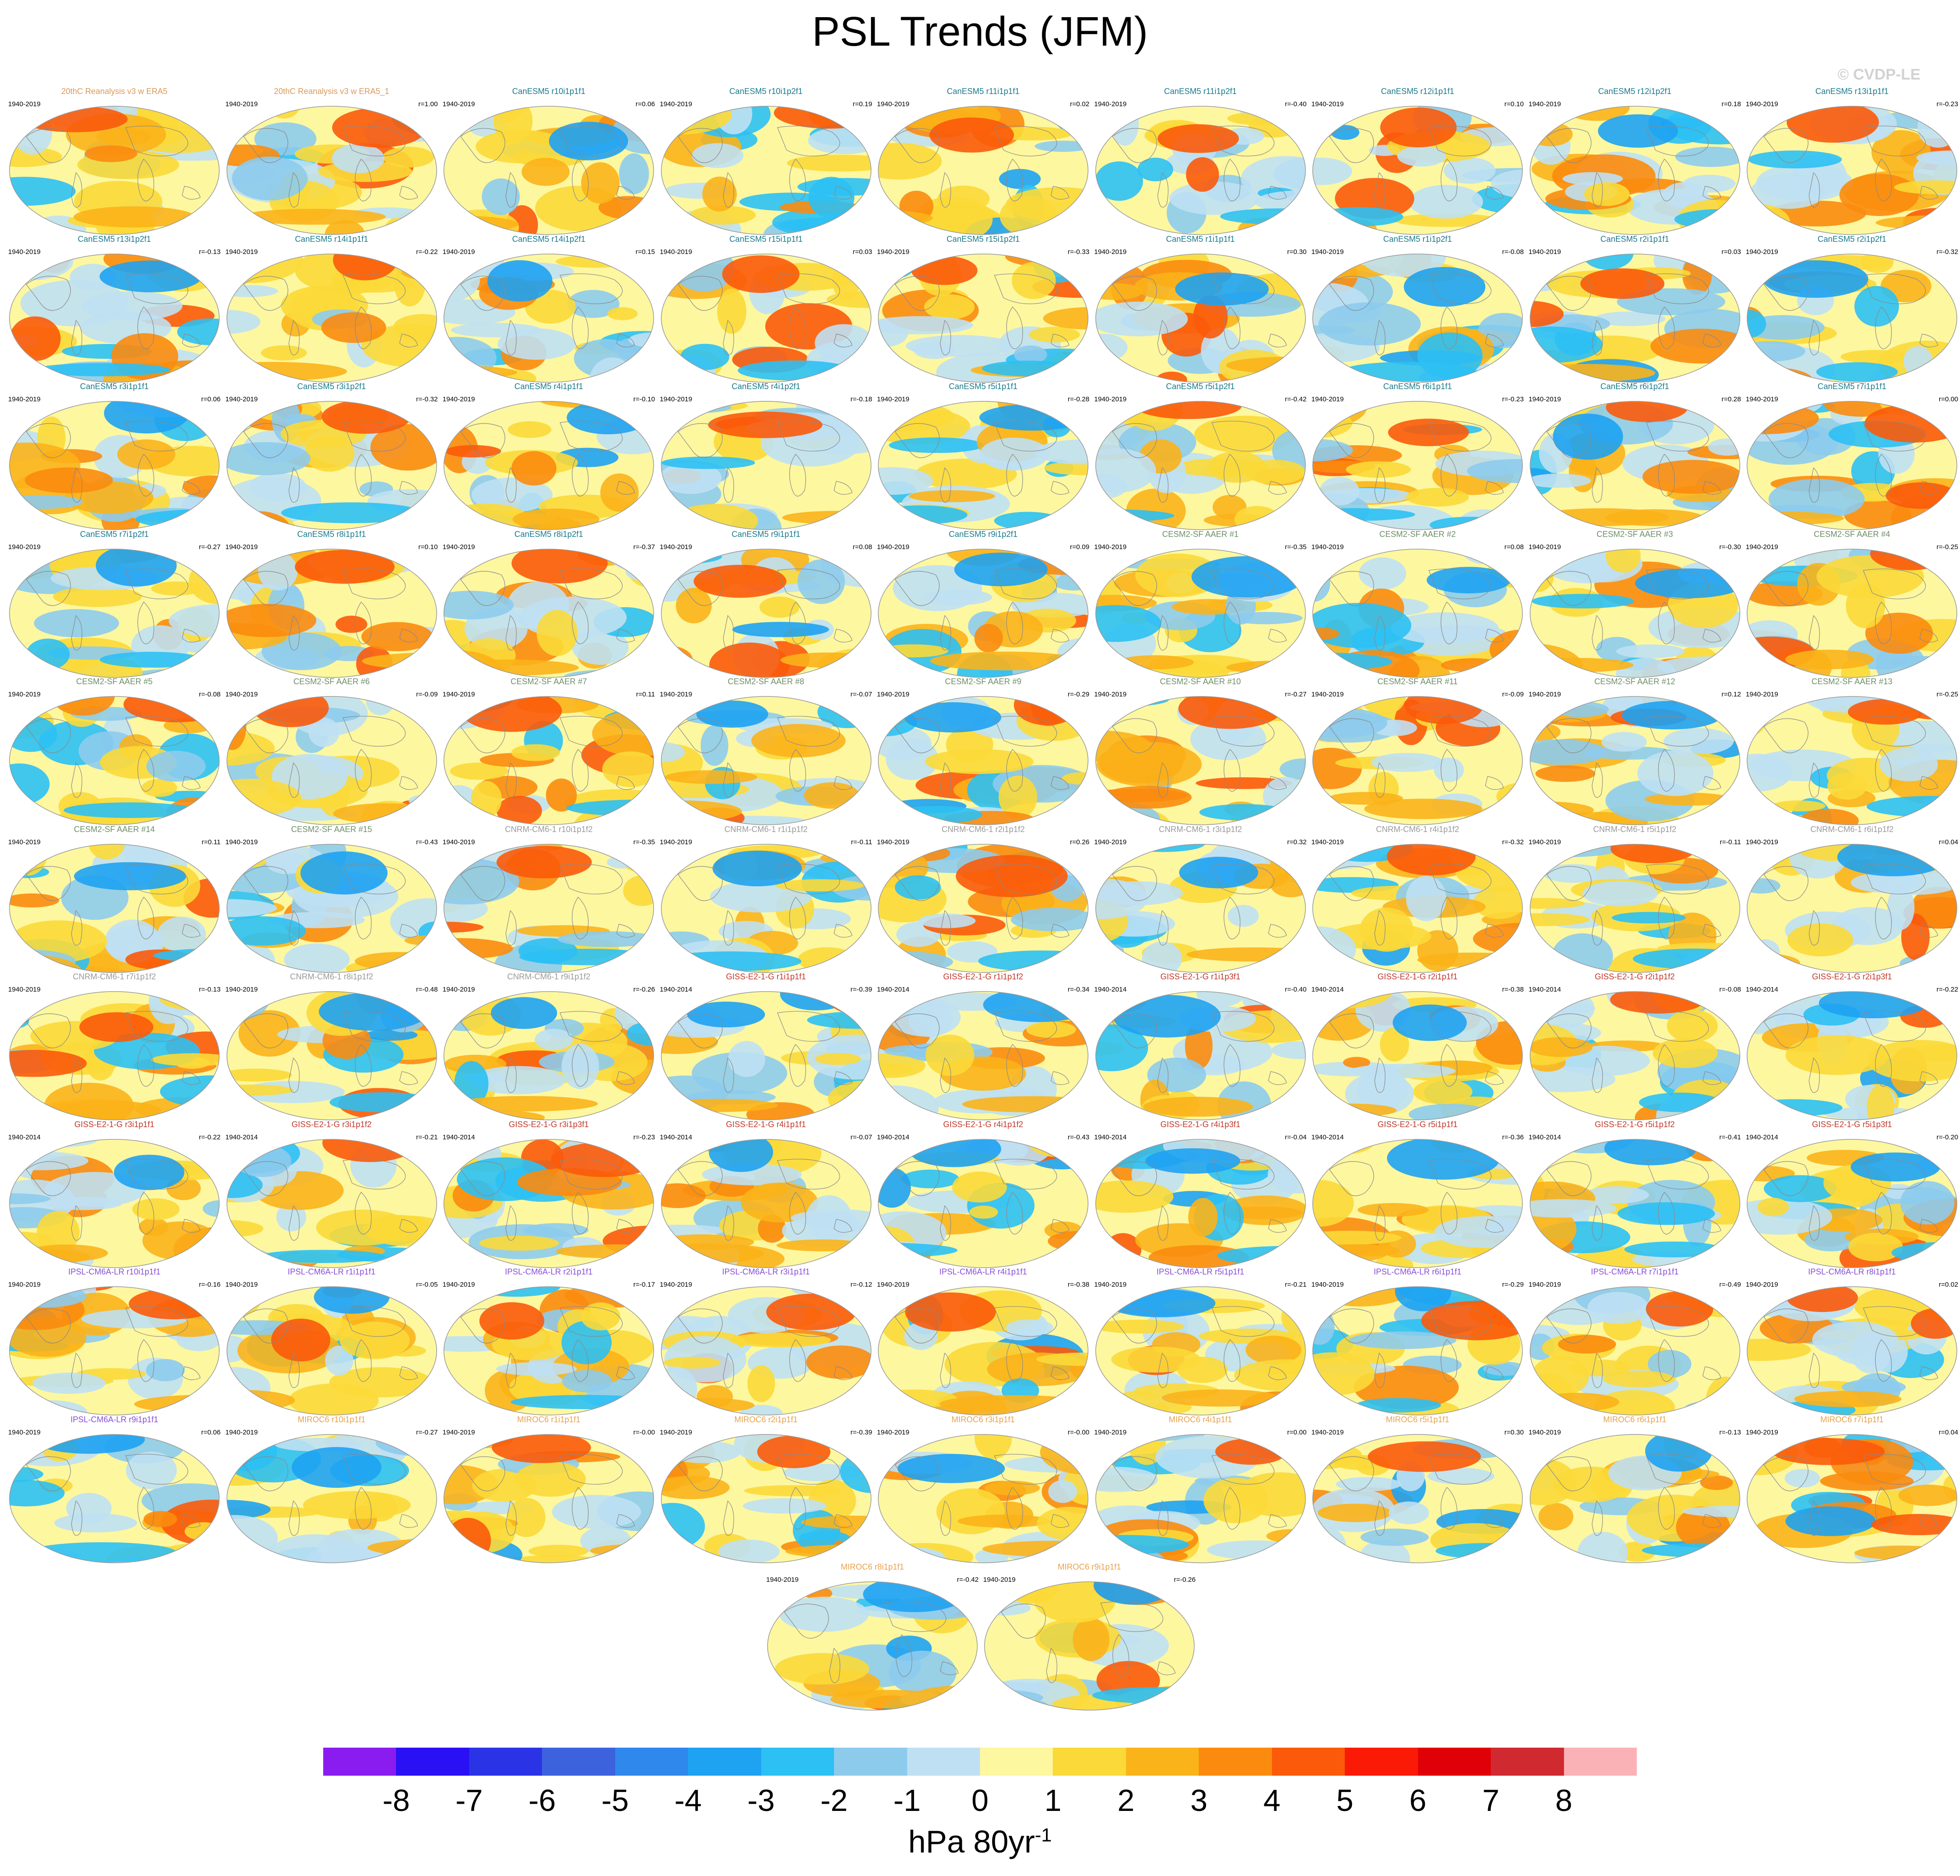 The width and height of the screenshot is (1960, 1876). I want to click on map-panel: CanESM5 r8i1p2f1 1940-2019 r=-0.37, so click(549, 604).